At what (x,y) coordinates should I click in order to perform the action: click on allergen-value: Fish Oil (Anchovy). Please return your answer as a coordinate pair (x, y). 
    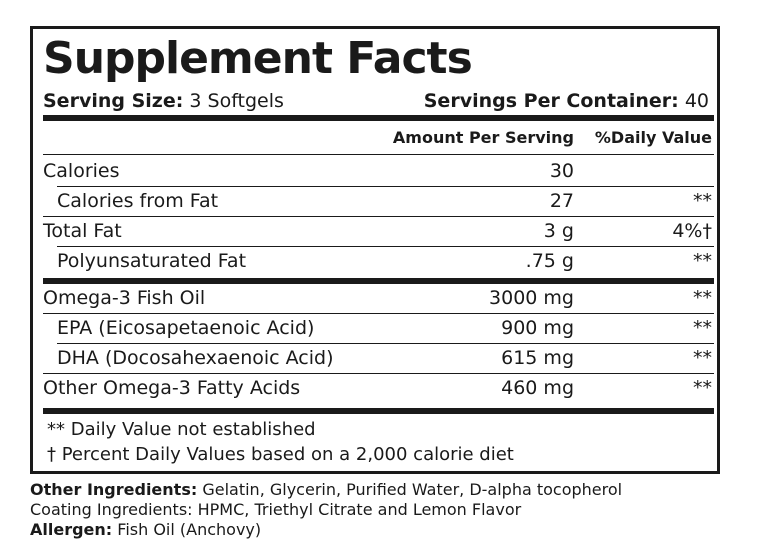
    Looking at the image, I should click on (189, 529).